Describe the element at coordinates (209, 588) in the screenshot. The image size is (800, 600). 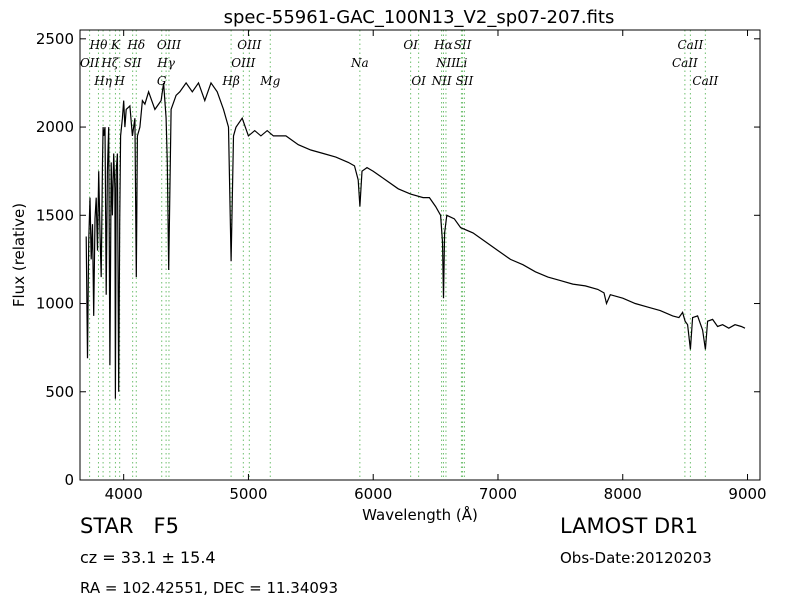
I see `coordinates: RA = 102.42551, DEC = 11.34093` at that location.